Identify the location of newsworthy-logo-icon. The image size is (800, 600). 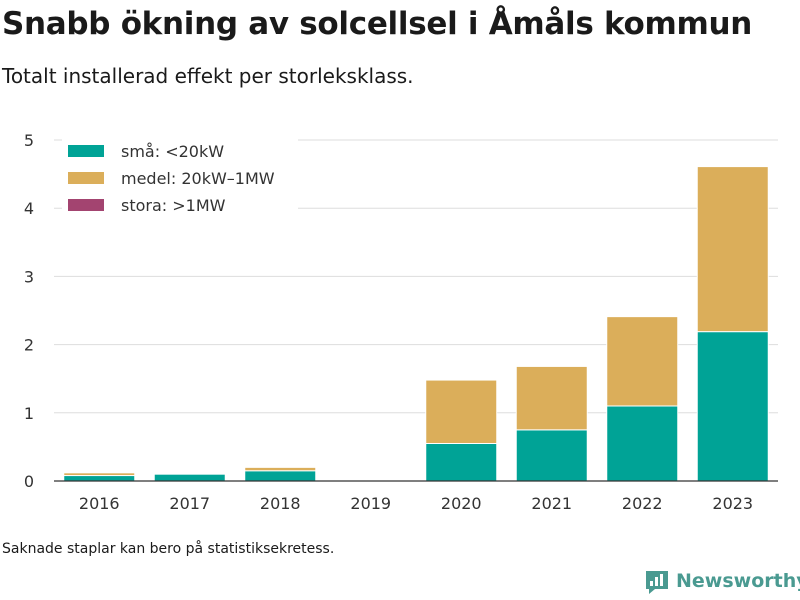
(657, 582).